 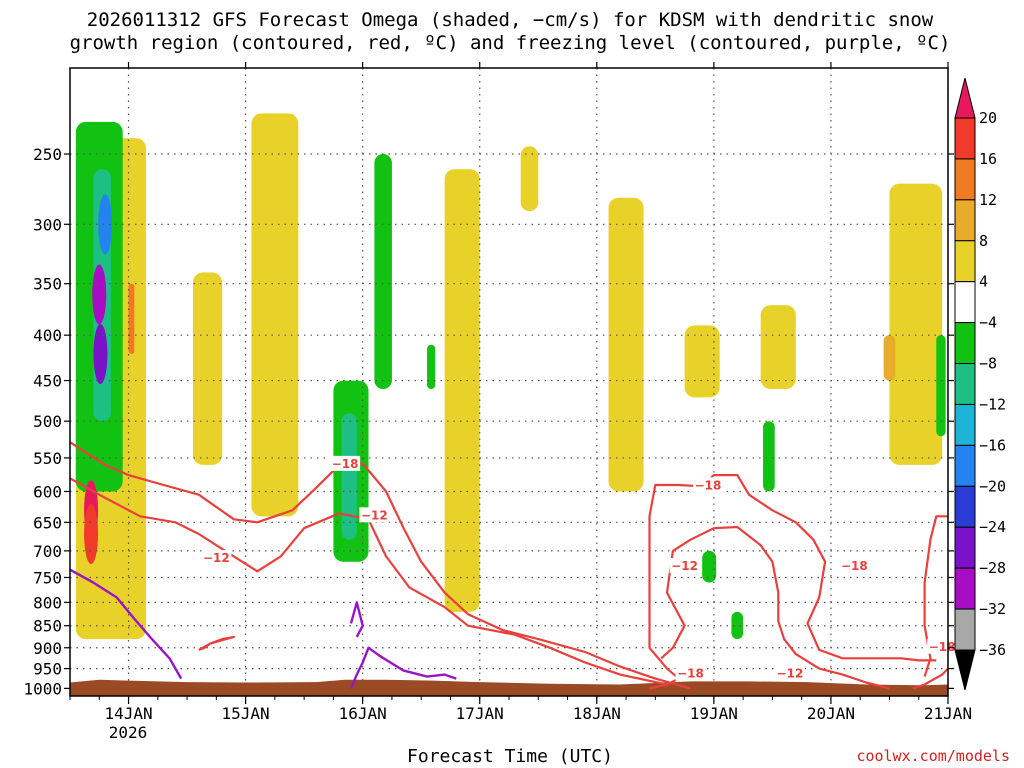 What do you see at coordinates (47, 458) in the screenshot?
I see `y-tick-label-6: 550` at bounding box center [47, 458].